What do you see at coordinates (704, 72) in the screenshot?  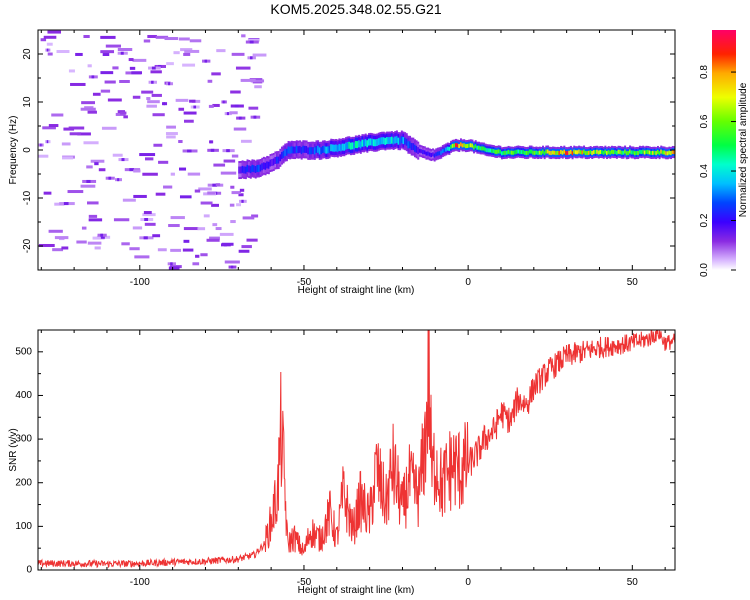 I see `colorbar-tick-label: 0.8` at bounding box center [704, 72].